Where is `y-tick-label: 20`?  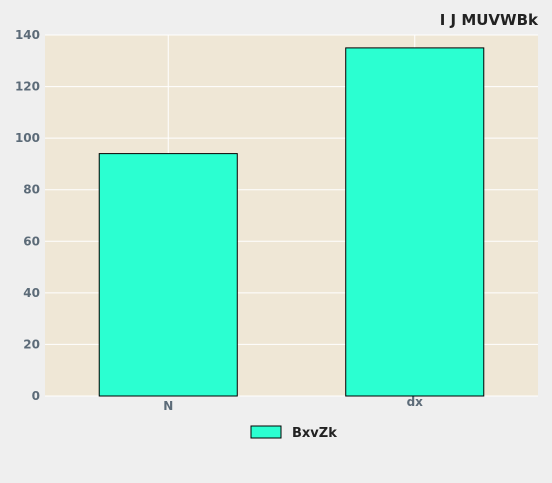
y-tick-label: 20 is located at coordinates (31, 344).